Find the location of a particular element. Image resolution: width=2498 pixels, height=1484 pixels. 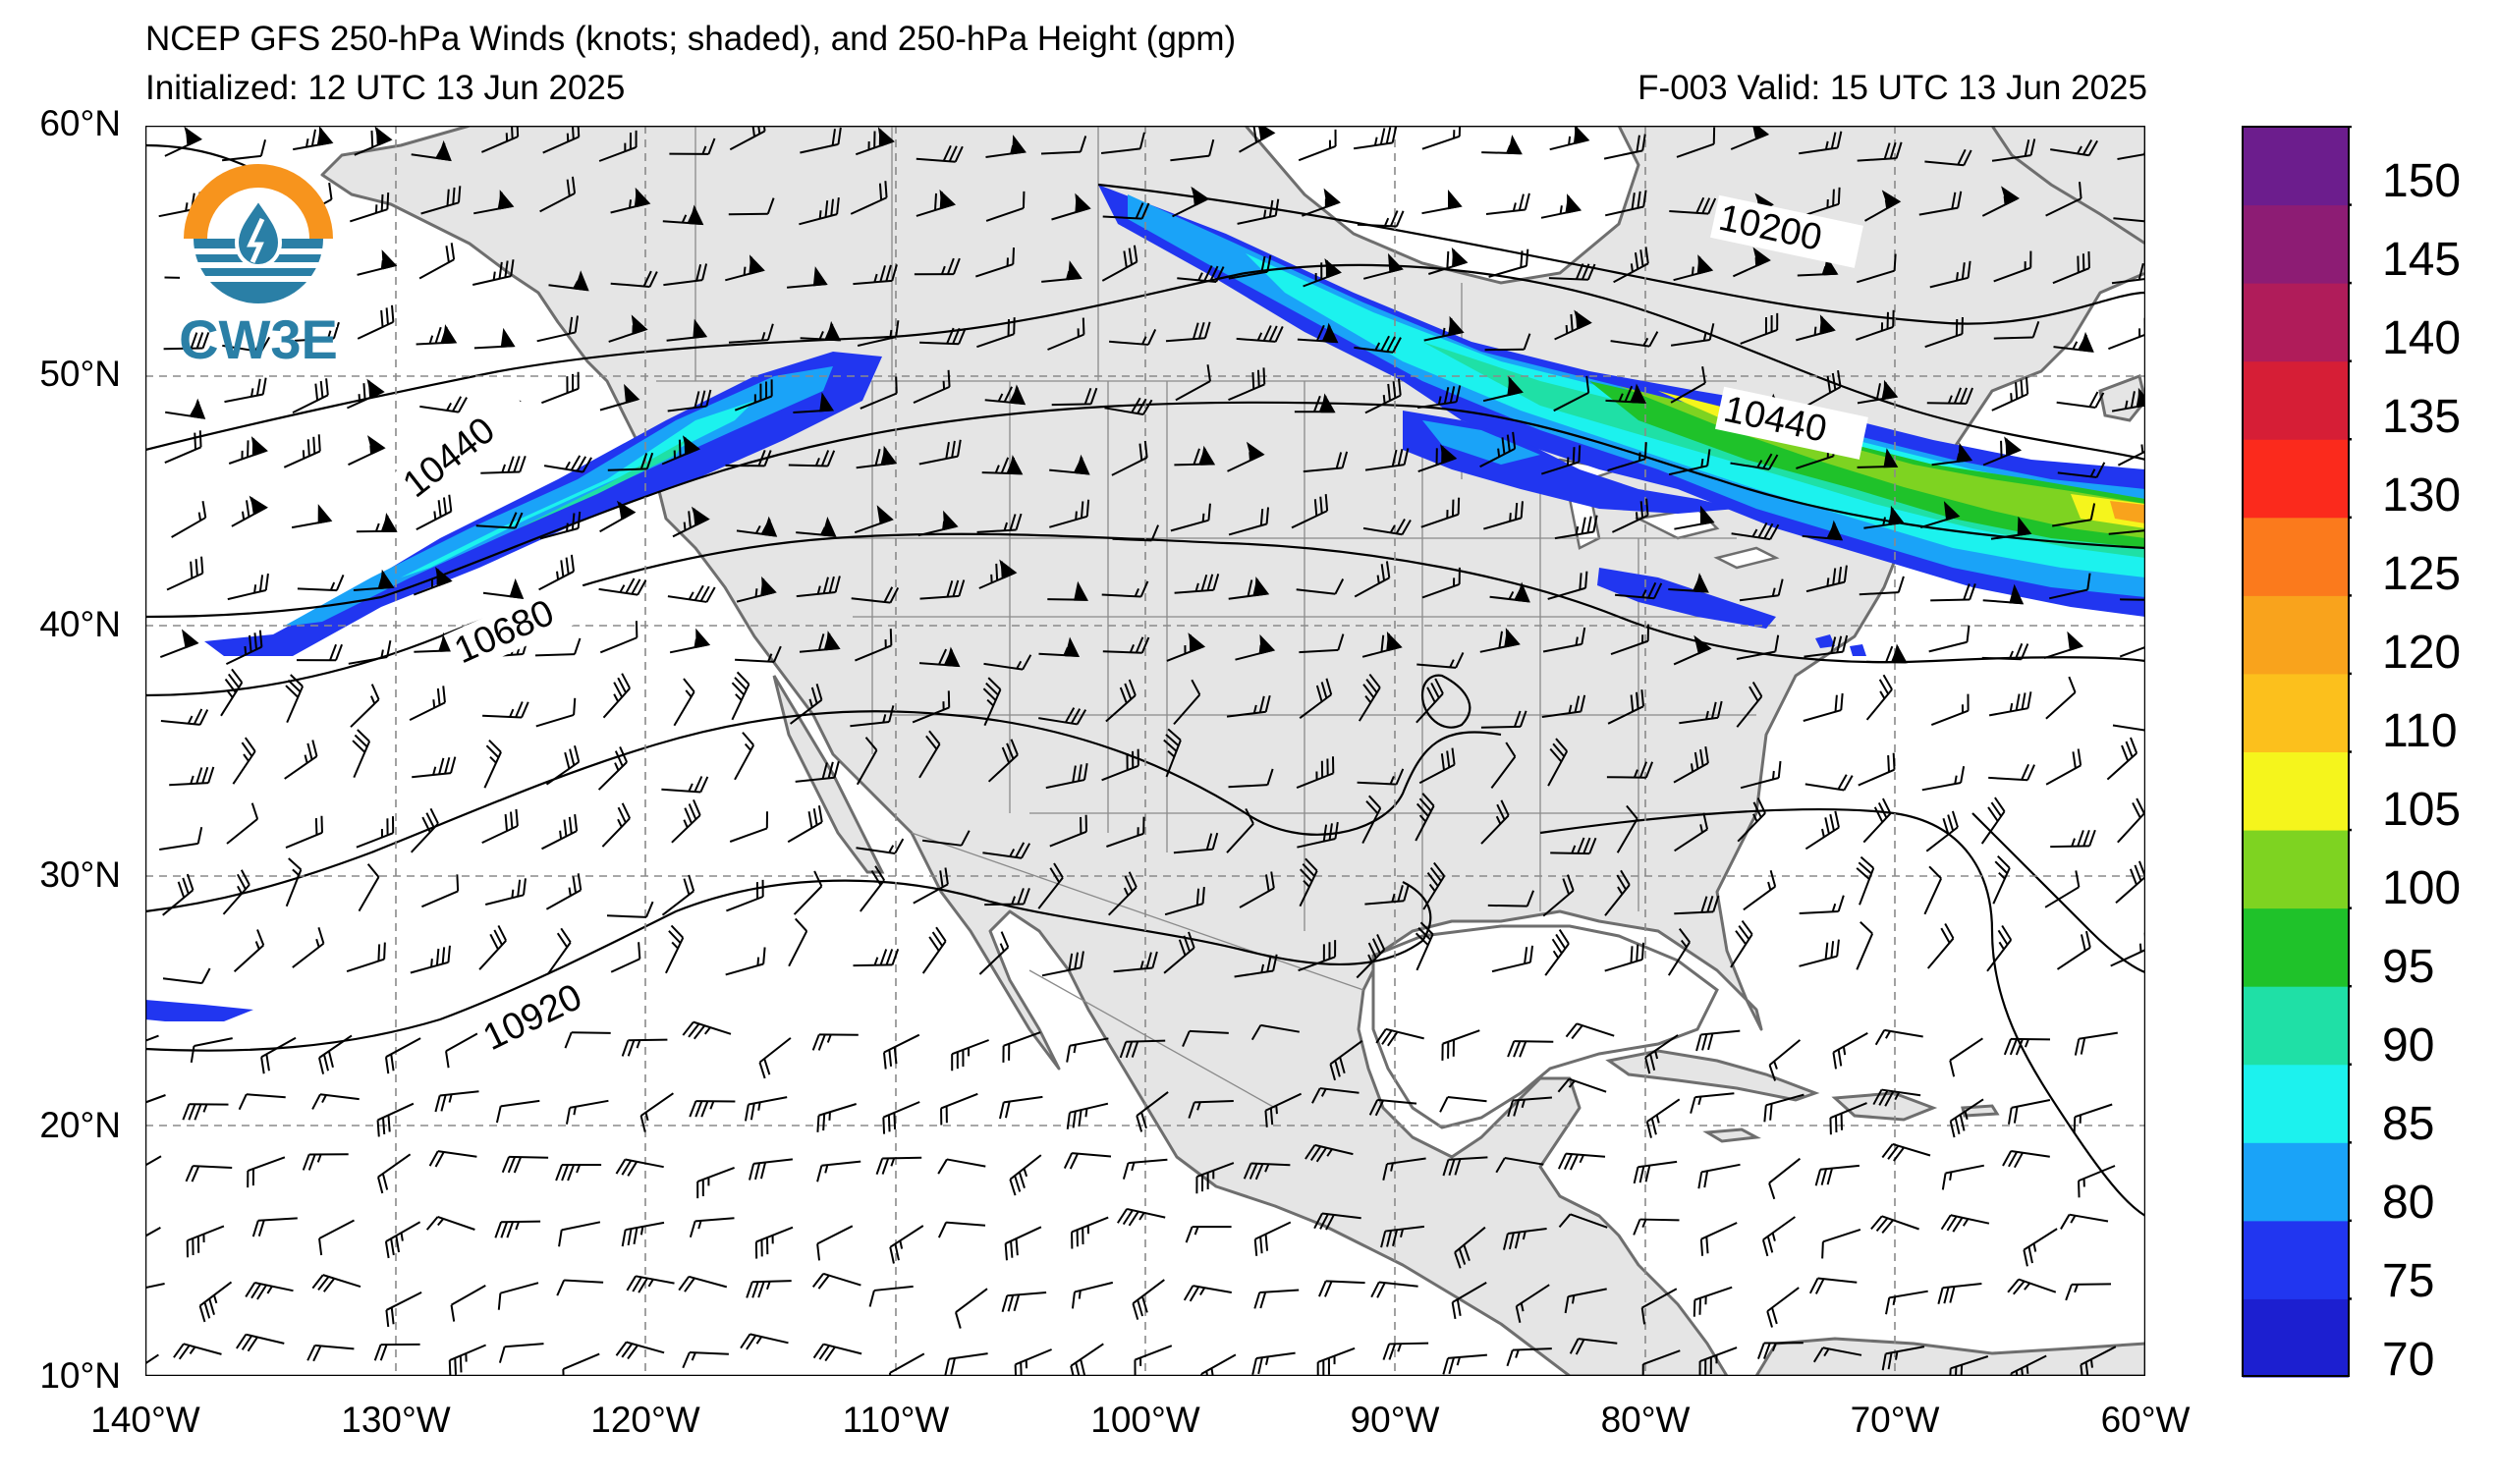

valid-time: F-003 Valid: 15 UTC 13 Jun 2025 is located at coordinates (1892, 88).